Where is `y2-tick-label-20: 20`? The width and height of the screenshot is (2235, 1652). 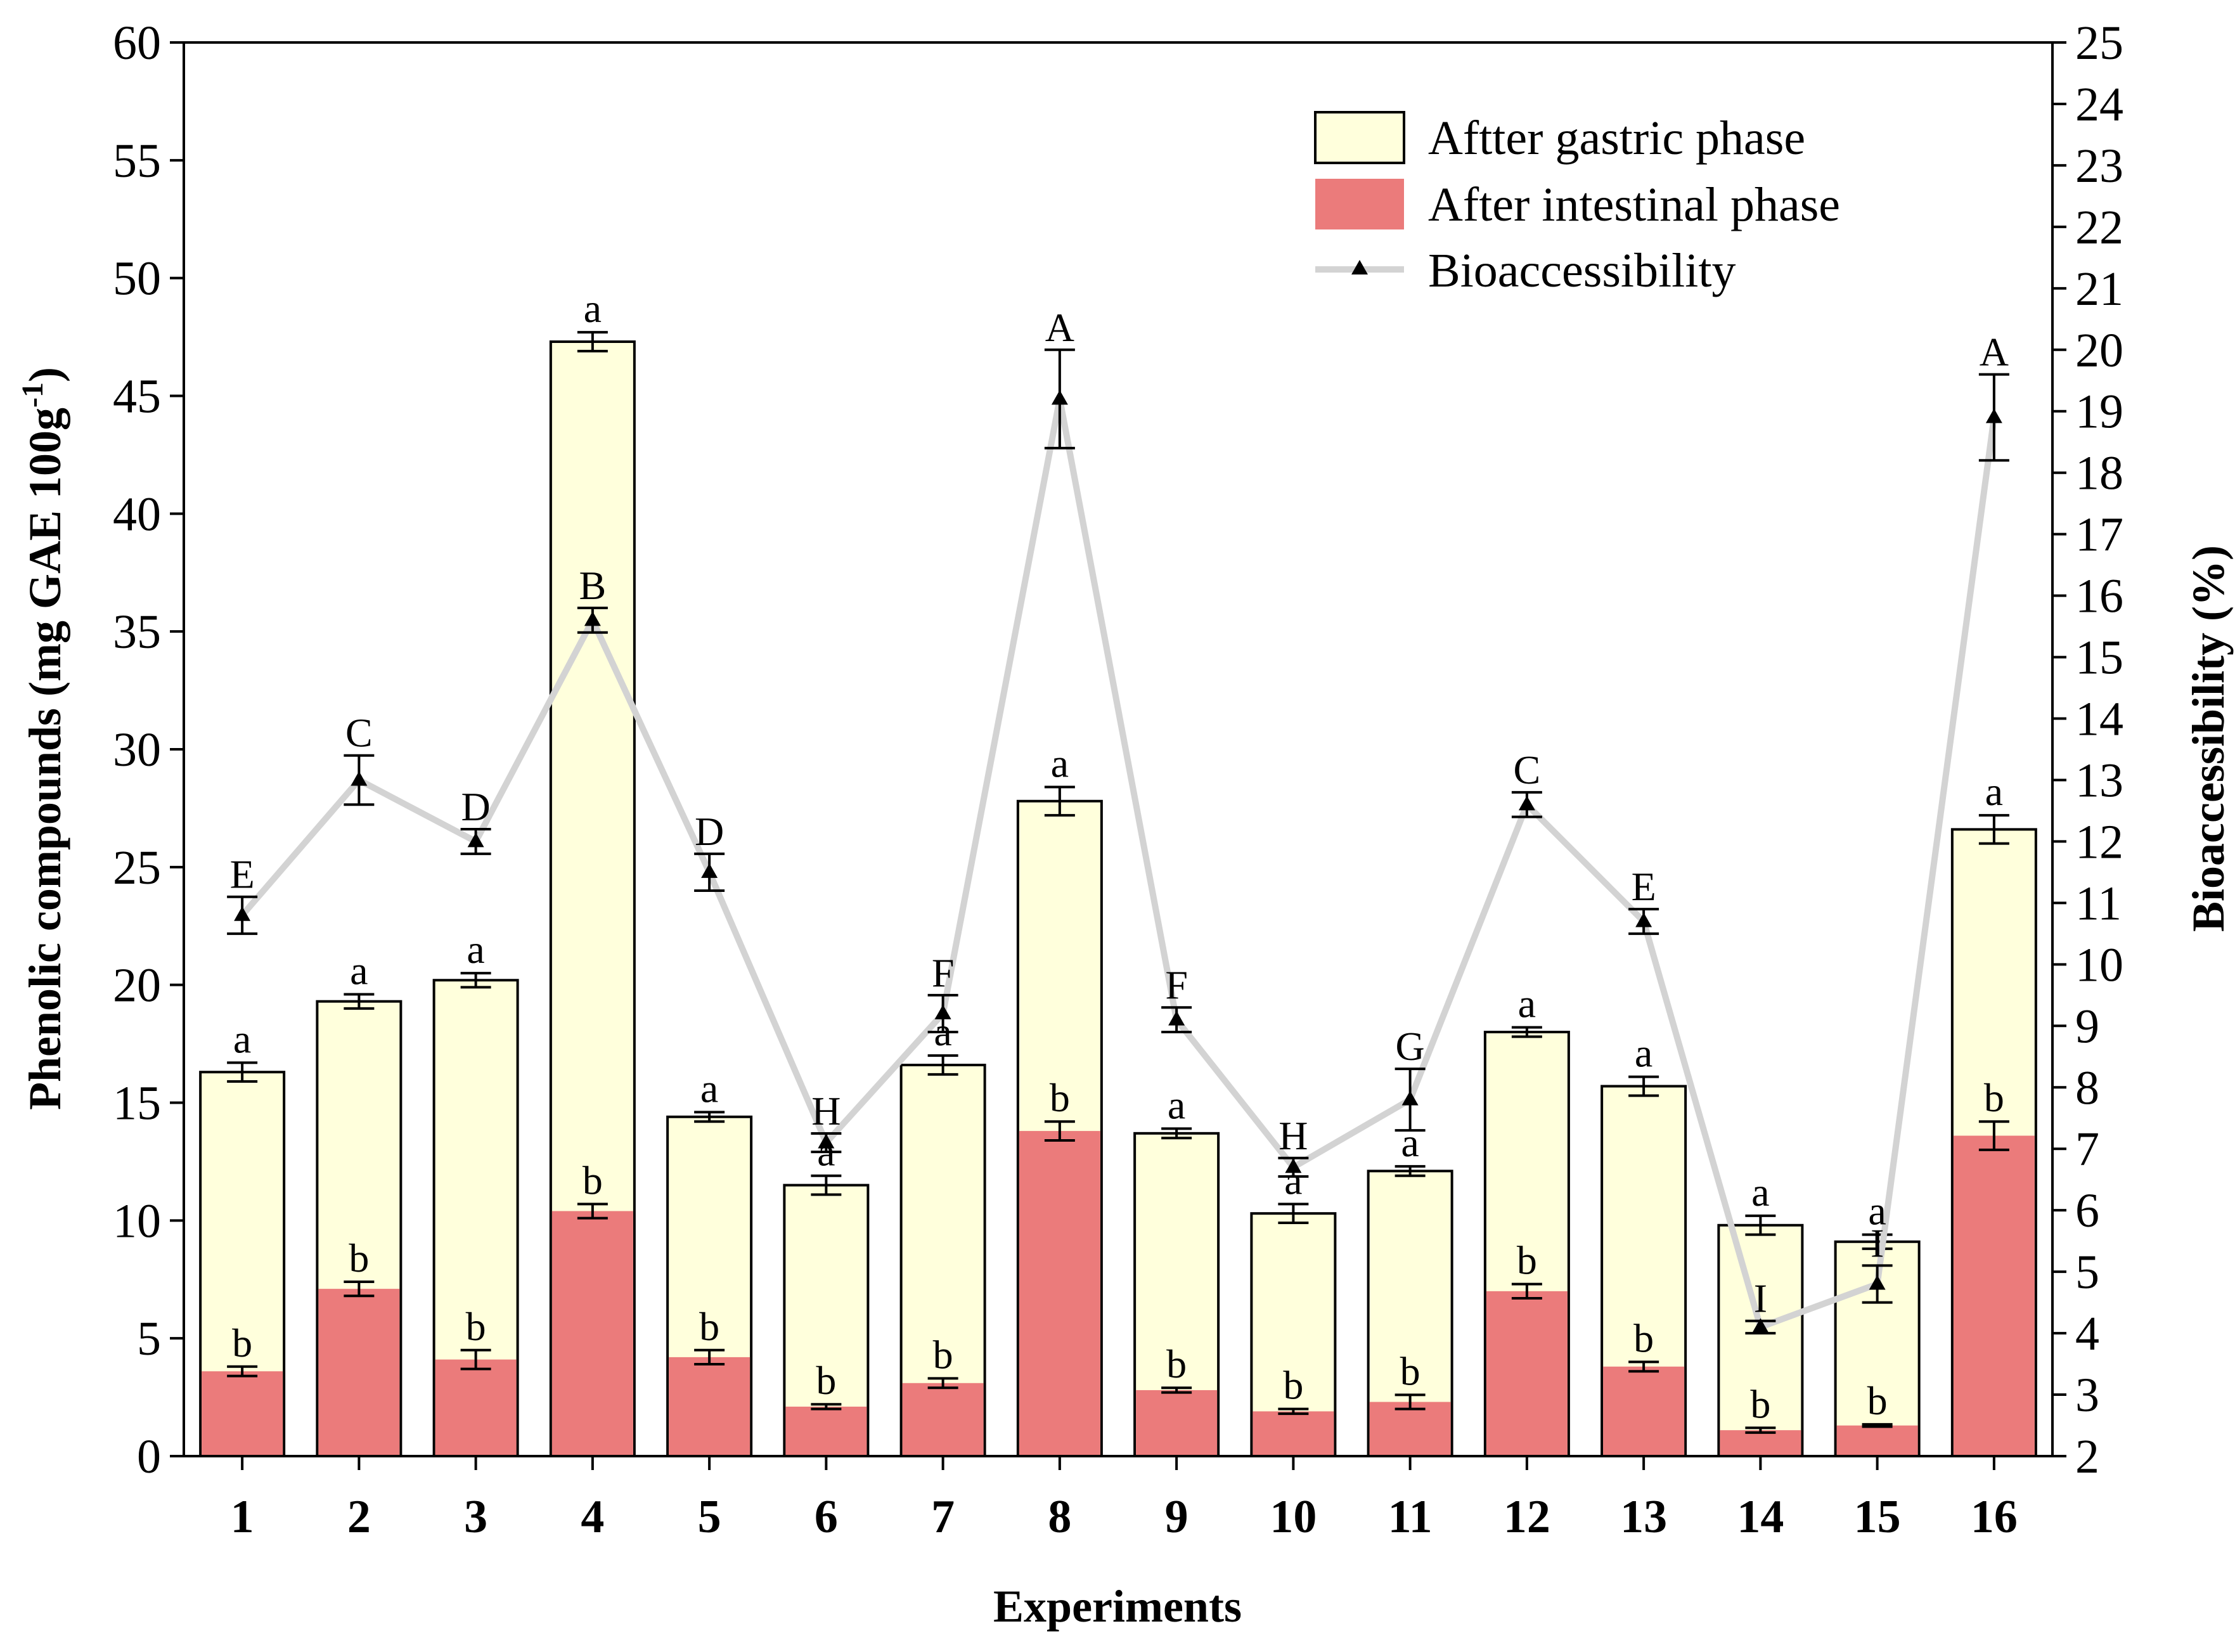
y2-tick-label-20: 20 is located at coordinates (2099, 350).